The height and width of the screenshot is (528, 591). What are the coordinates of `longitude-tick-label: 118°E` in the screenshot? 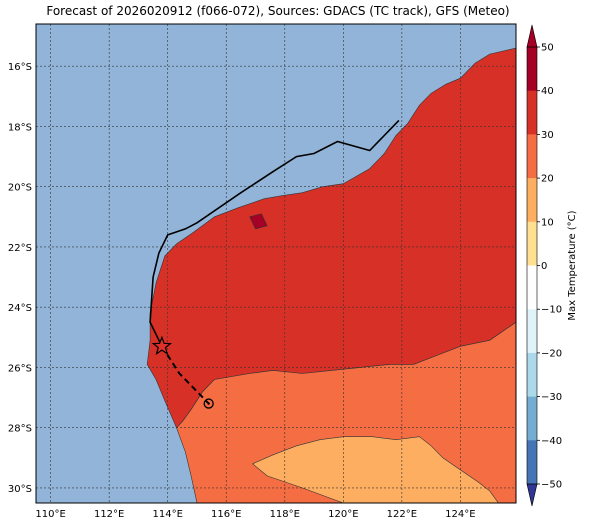 It's located at (285, 514).